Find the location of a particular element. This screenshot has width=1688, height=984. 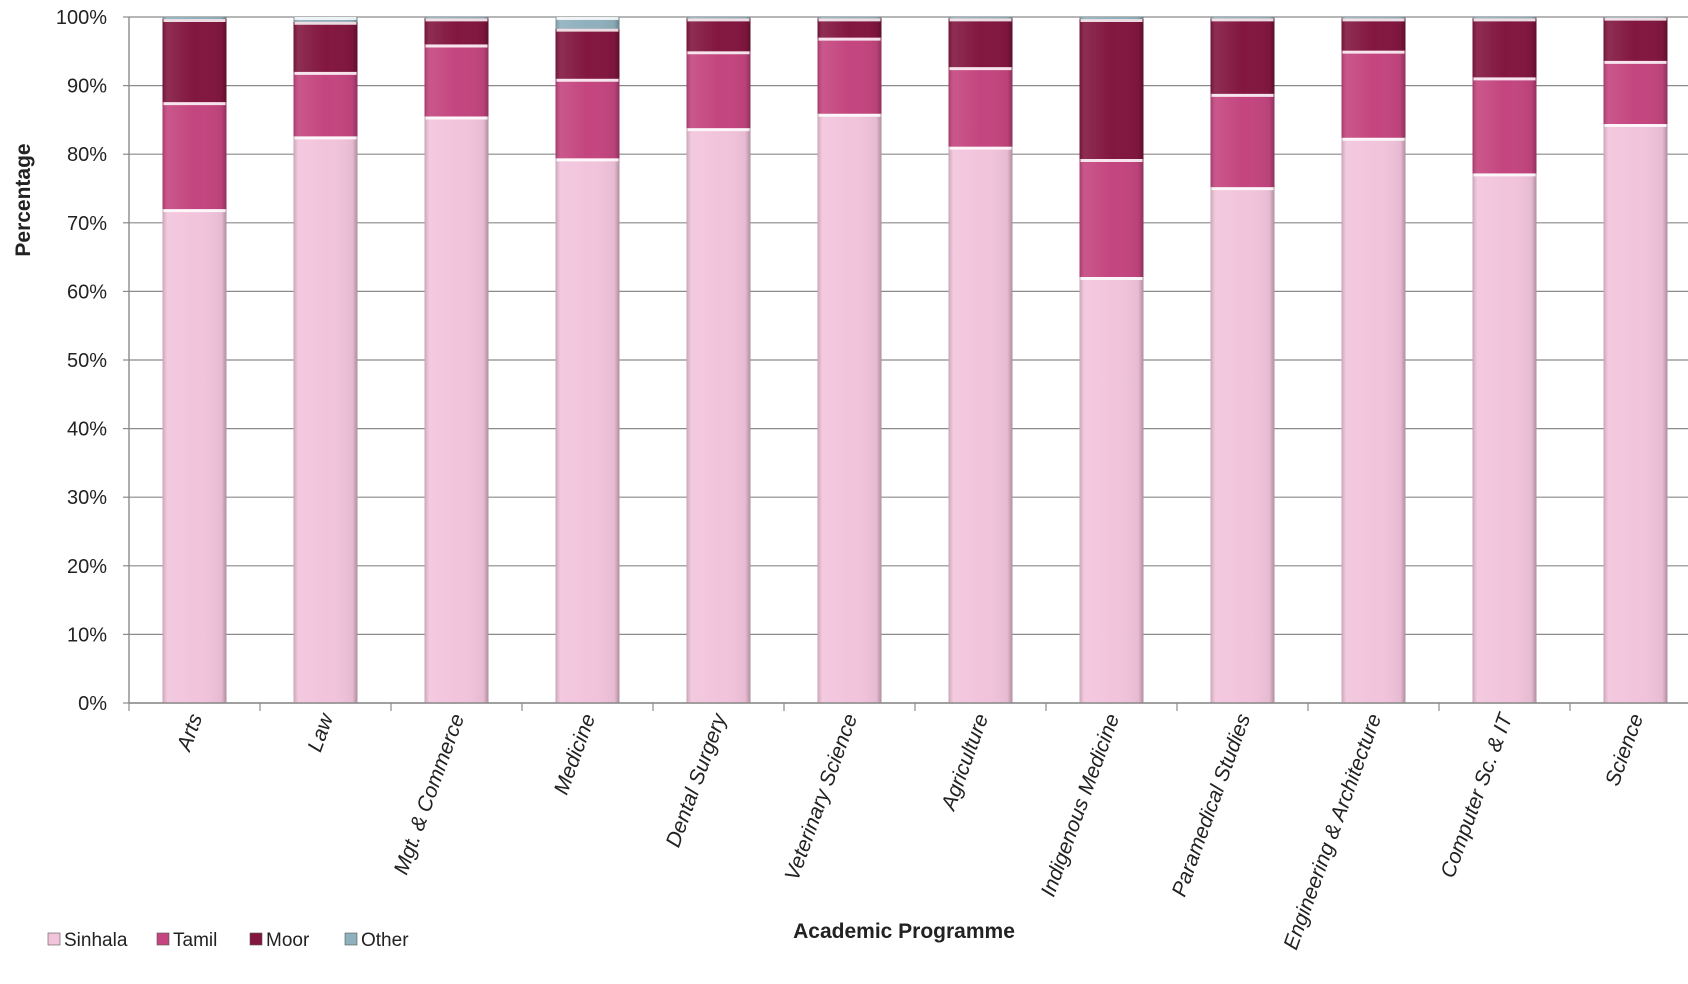

x-tick-label: Agriculture is located at coordinates (965, 763).